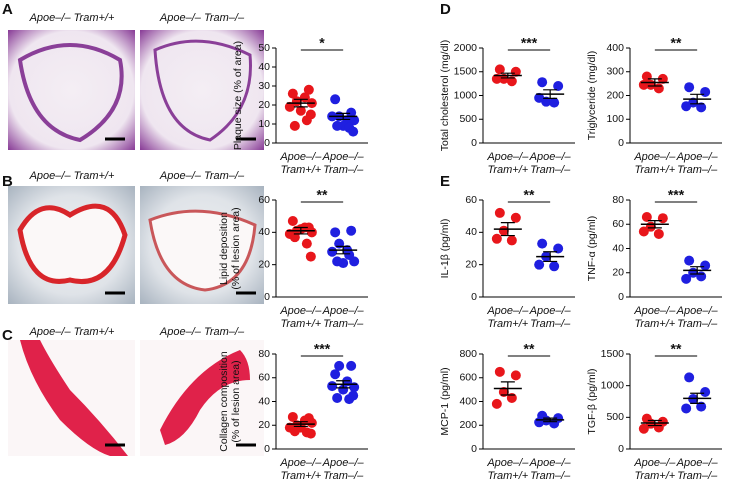 Image resolution: width=740 pixels, height=493 pixels. What do you see at coordinates (322, 43) in the screenshot?
I see `significance: *` at bounding box center [322, 43].